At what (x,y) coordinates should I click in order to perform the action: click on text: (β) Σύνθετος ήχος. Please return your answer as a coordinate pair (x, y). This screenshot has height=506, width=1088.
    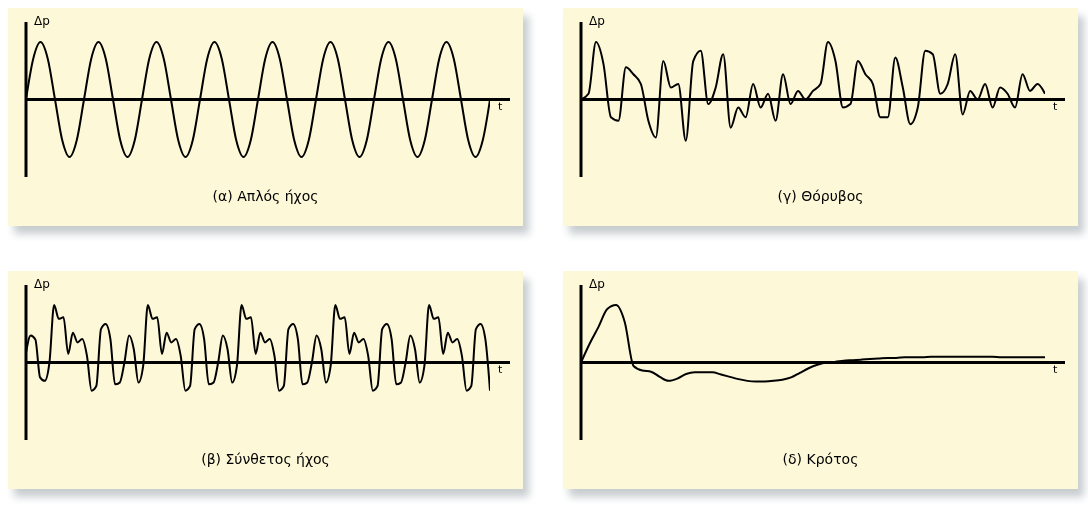
    Looking at the image, I should click on (265, 459).